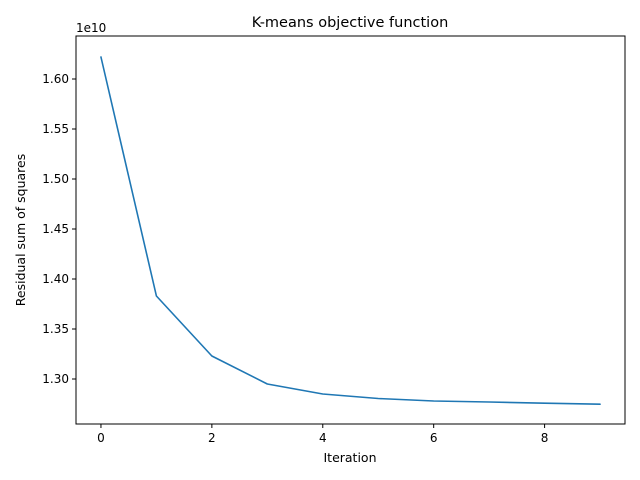  What do you see at coordinates (434, 438) in the screenshot?
I see `x-tick-label: 6` at bounding box center [434, 438].